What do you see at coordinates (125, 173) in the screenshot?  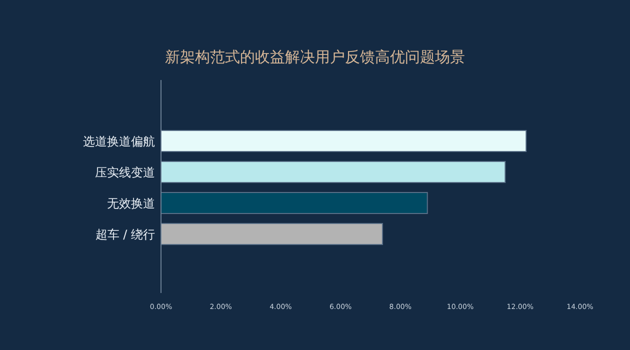 I see `y-tick-label: 压实线变道` at bounding box center [125, 173].